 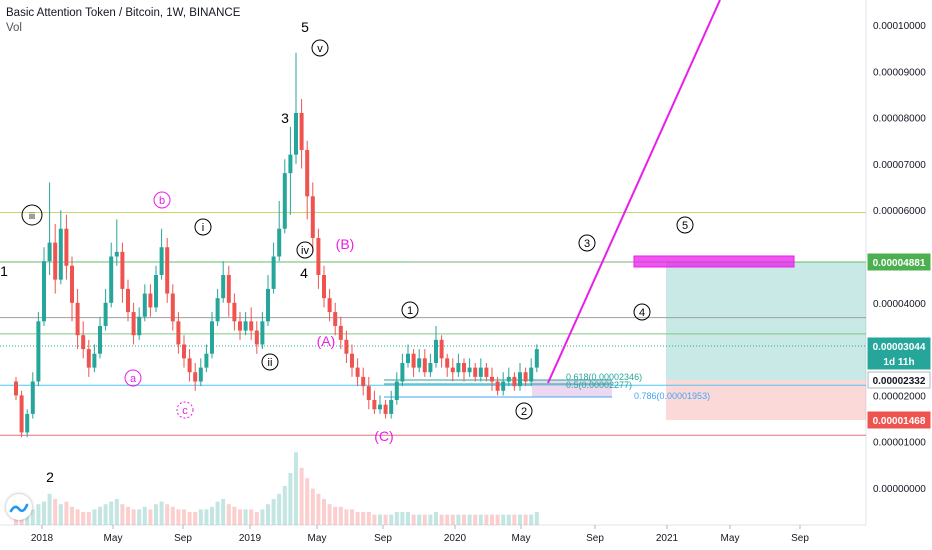 I want to click on y-tick-label: 0.00004000, so click(x=899, y=304).